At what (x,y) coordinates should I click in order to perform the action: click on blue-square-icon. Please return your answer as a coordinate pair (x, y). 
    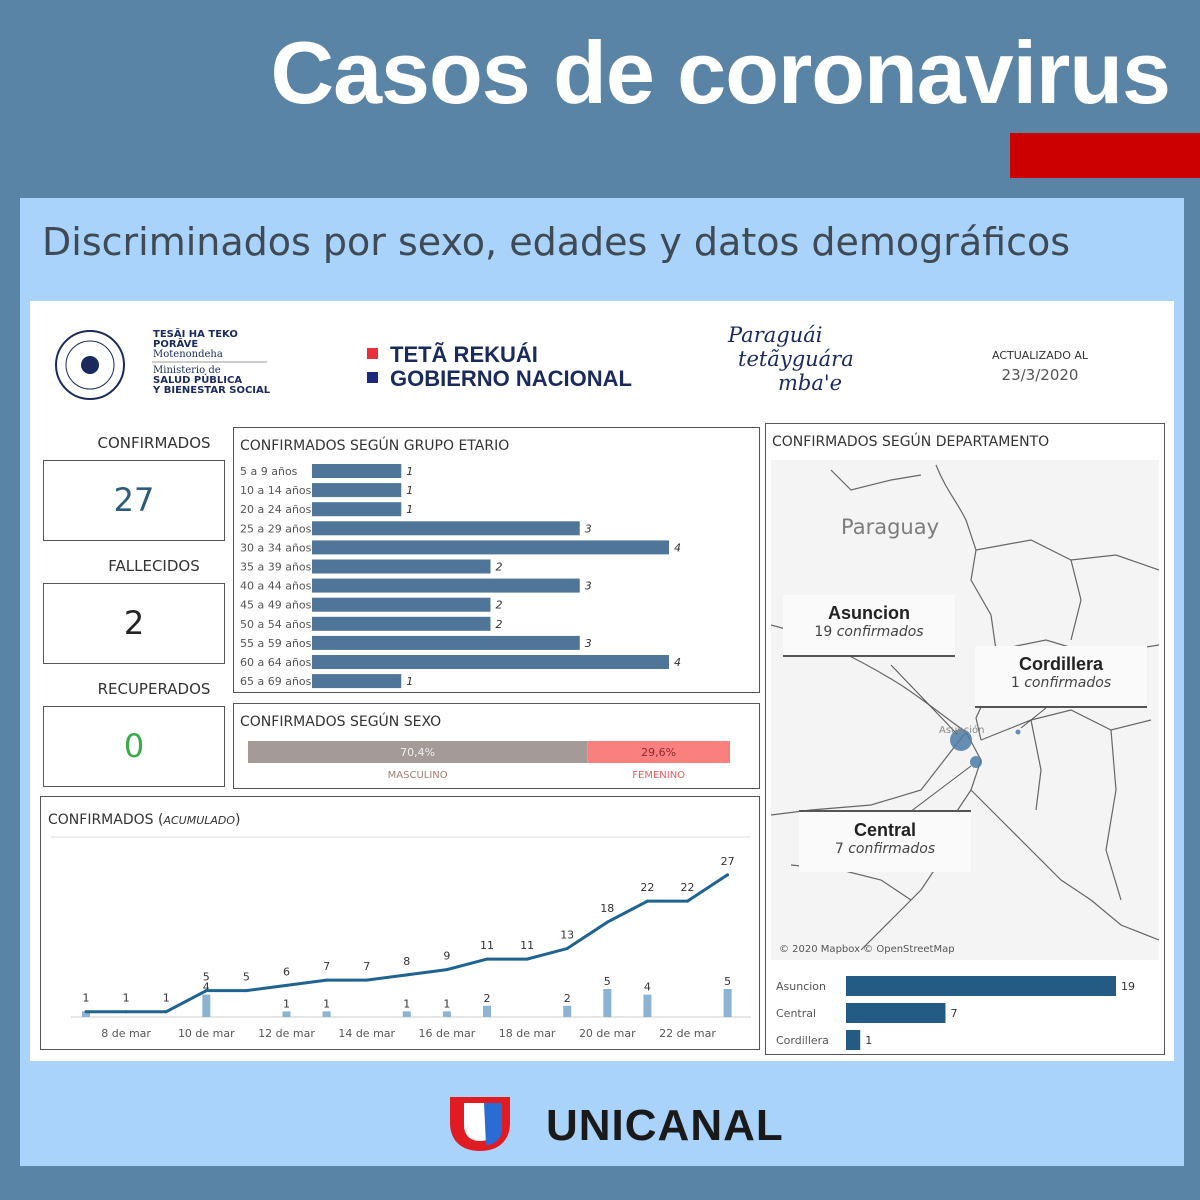
    Looking at the image, I should click on (372, 377).